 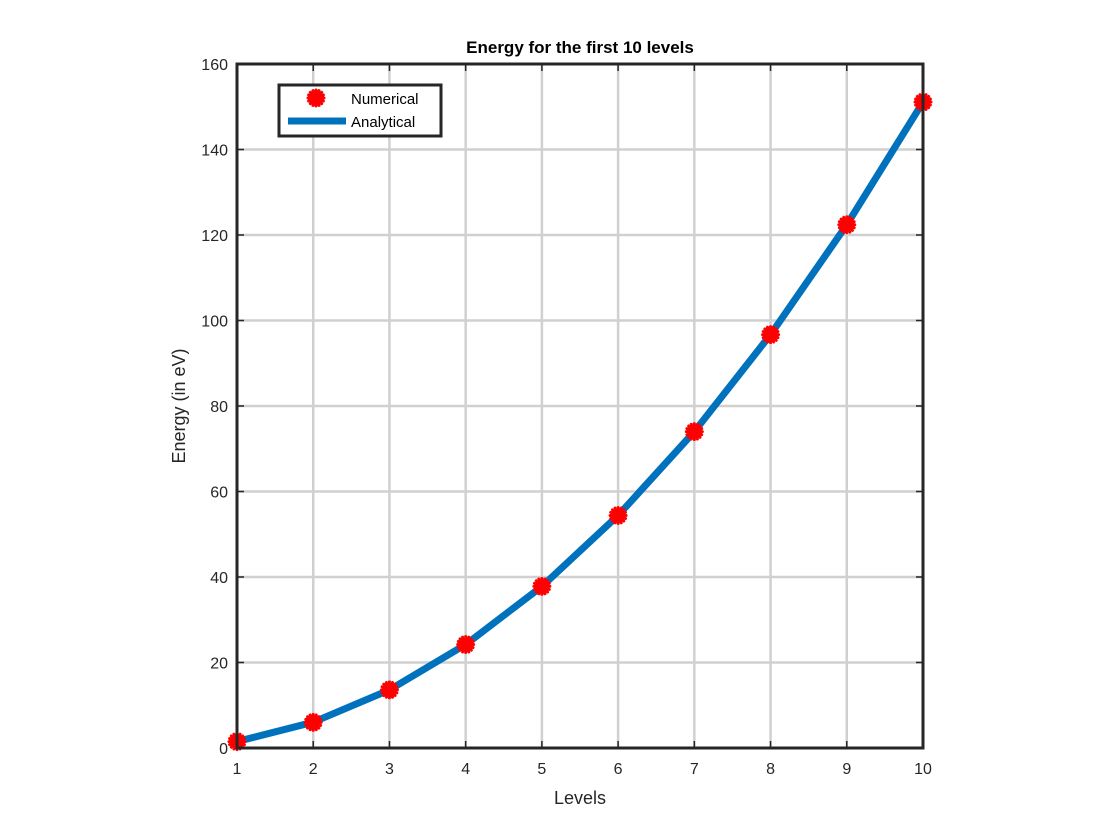 I want to click on legend: Numerical Analytical, so click(x=360, y=110).